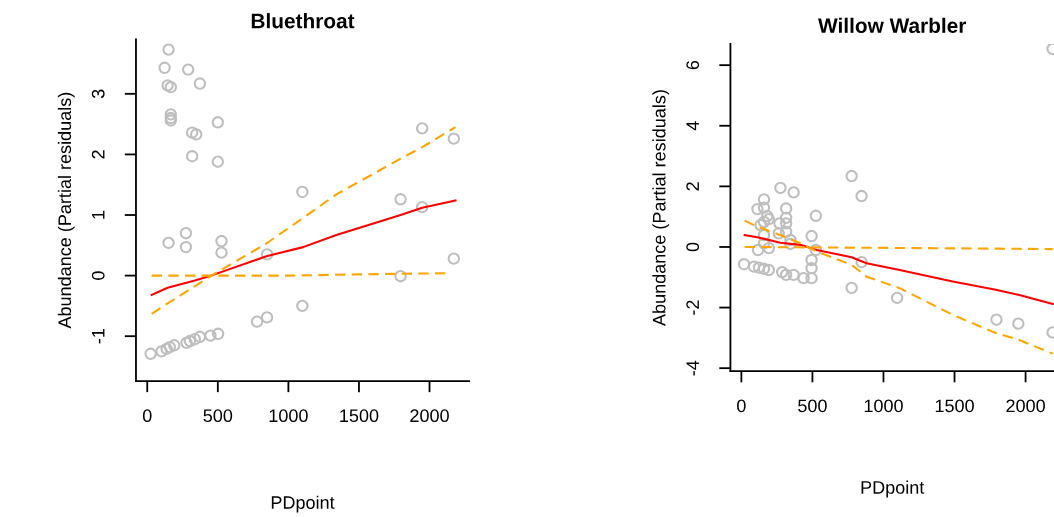 The image size is (1054, 517). I want to click on y-tick-label: -2, so click(692, 307).